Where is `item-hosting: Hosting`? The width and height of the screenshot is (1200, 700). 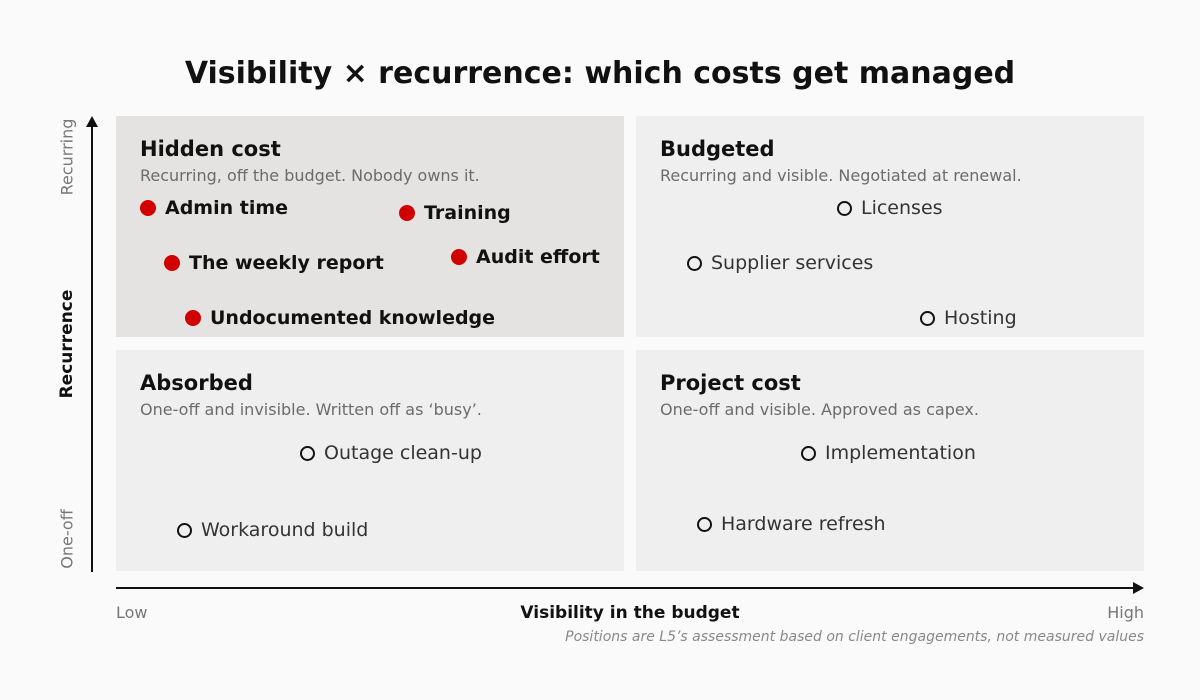 item-hosting: Hosting is located at coordinates (968, 318).